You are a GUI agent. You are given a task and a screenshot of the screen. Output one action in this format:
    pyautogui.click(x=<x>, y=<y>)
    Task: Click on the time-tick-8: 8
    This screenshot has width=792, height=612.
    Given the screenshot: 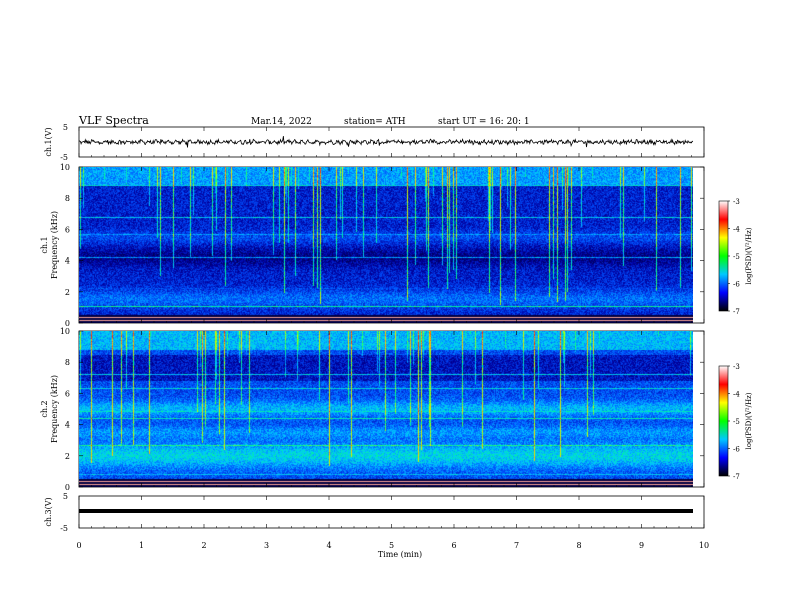 What is the action you would take?
    pyautogui.click(x=578, y=545)
    